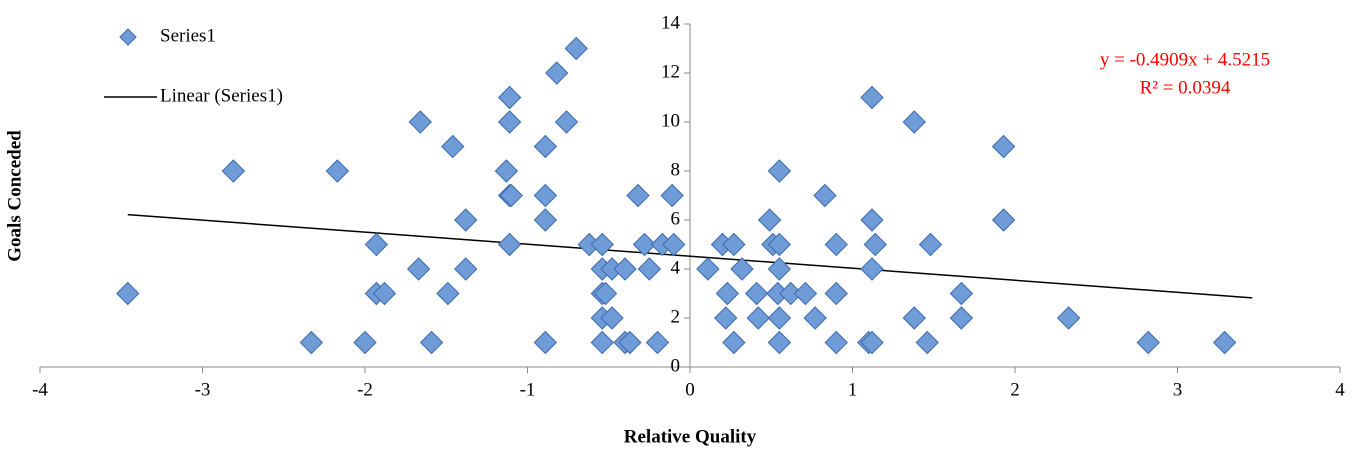  What do you see at coordinates (676, 169) in the screenshot?
I see `y-tick-label: 8` at bounding box center [676, 169].